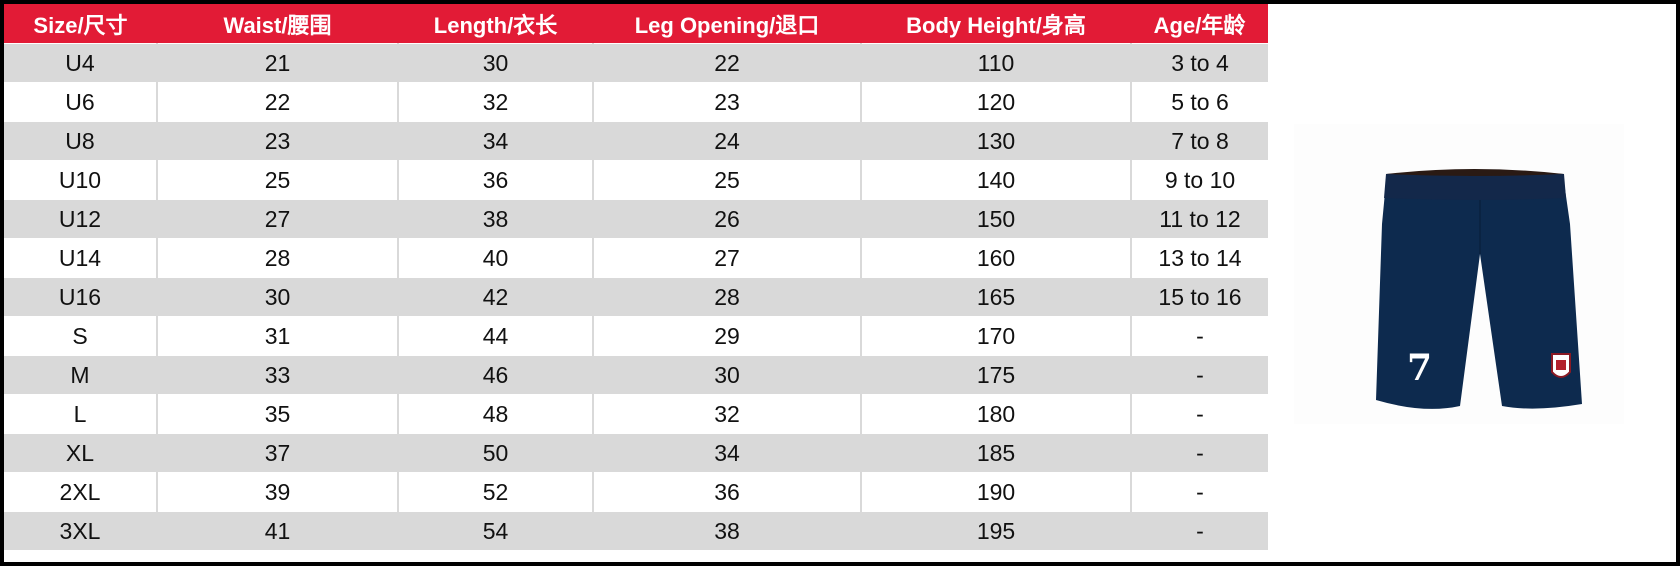  I want to click on table-cell: 44, so click(495, 336).